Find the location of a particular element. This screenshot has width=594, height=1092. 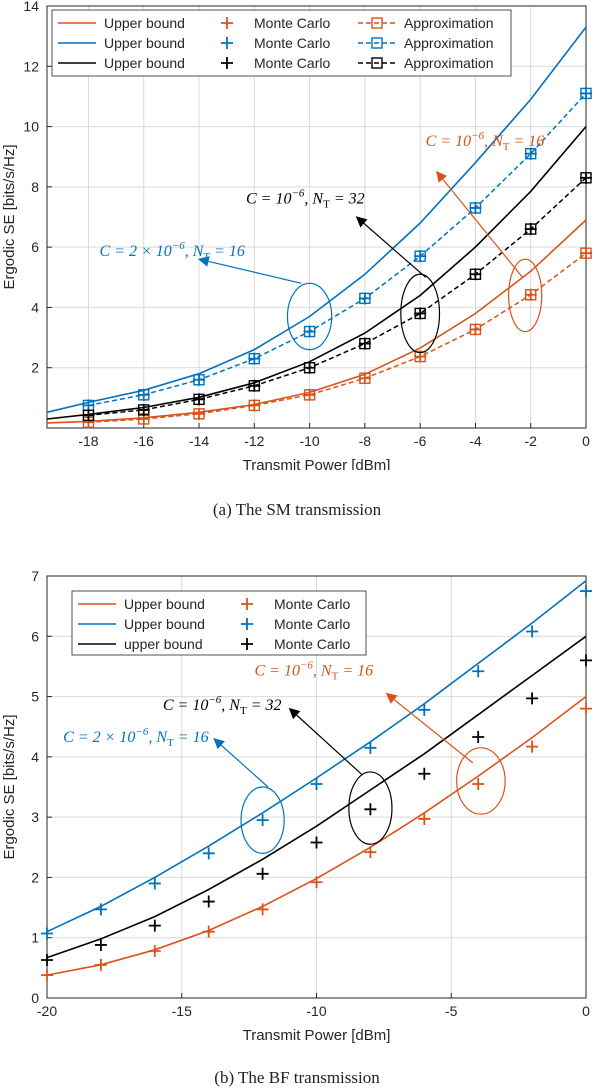

x-tick-label: -15 is located at coordinates (182, 1011).